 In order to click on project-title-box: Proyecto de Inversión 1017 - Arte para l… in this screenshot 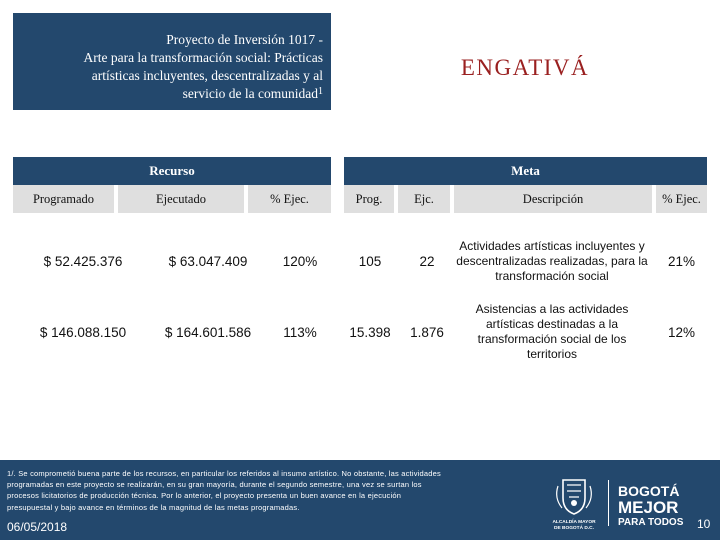, I will do `click(172, 61)`.